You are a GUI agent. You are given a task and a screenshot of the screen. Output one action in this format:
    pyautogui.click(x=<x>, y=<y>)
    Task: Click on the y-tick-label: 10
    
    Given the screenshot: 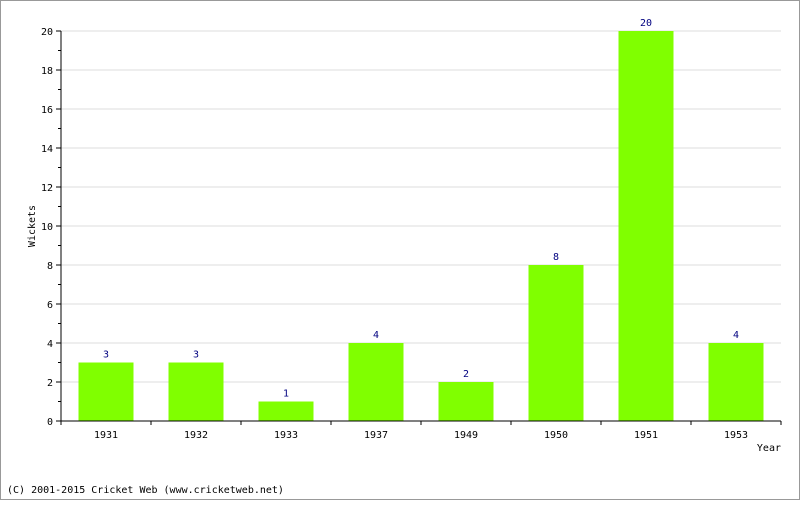 What is the action you would take?
    pyautogui.click(x=47, y=227)
    